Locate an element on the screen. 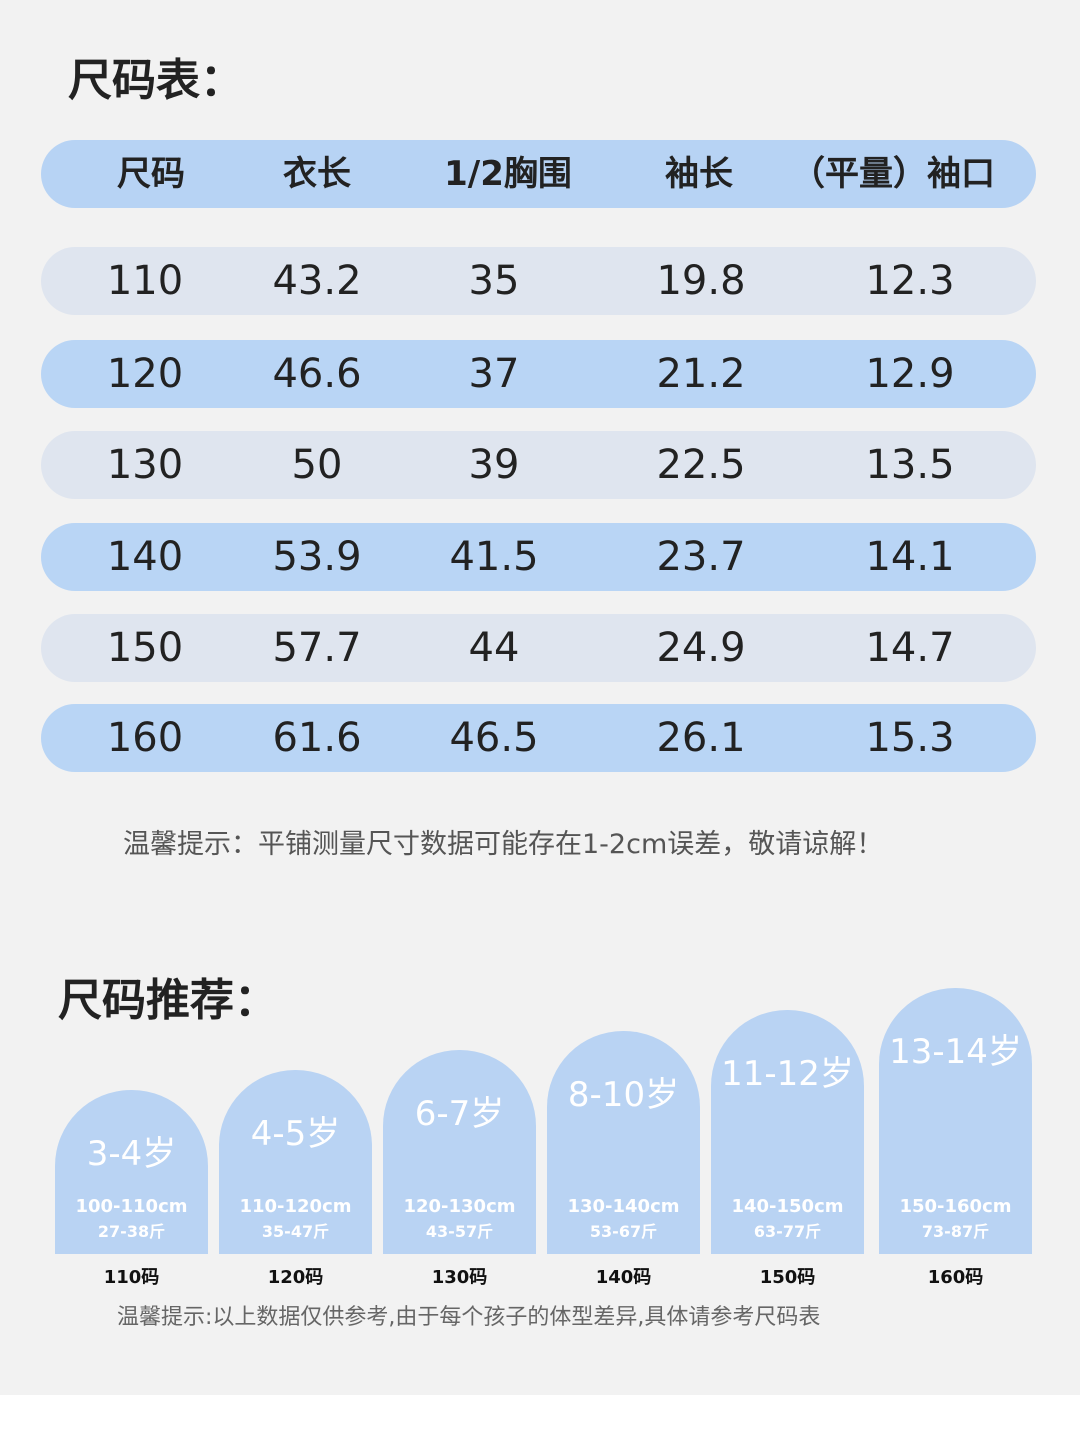  table-cell: 61.6 is located at coordinates (317, 738).